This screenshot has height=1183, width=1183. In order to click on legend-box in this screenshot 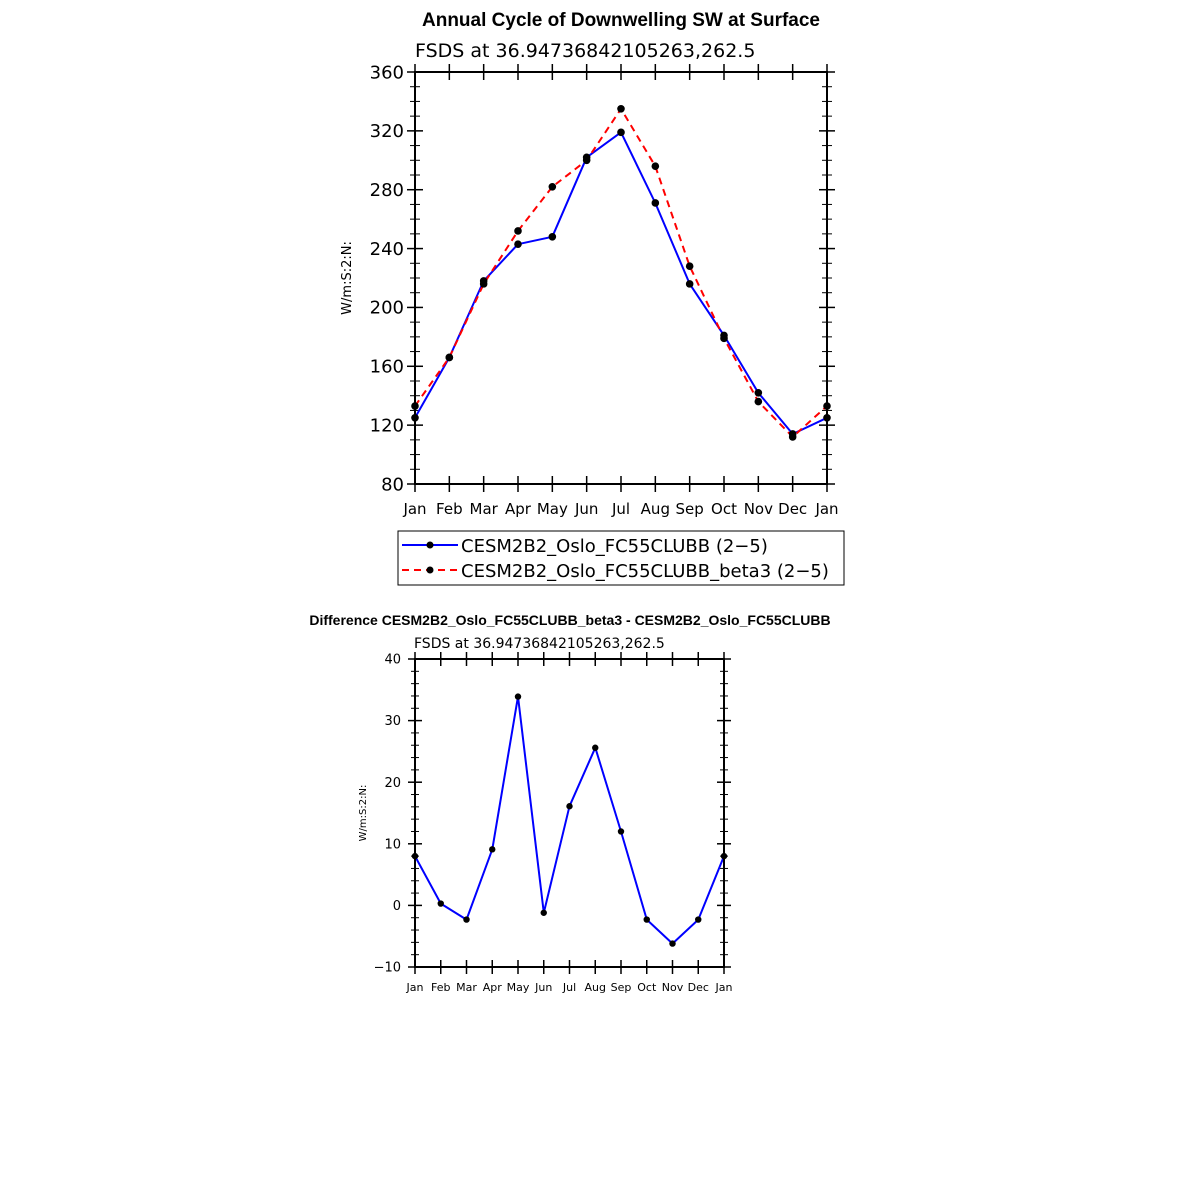, I will do `click(621, 558)`.